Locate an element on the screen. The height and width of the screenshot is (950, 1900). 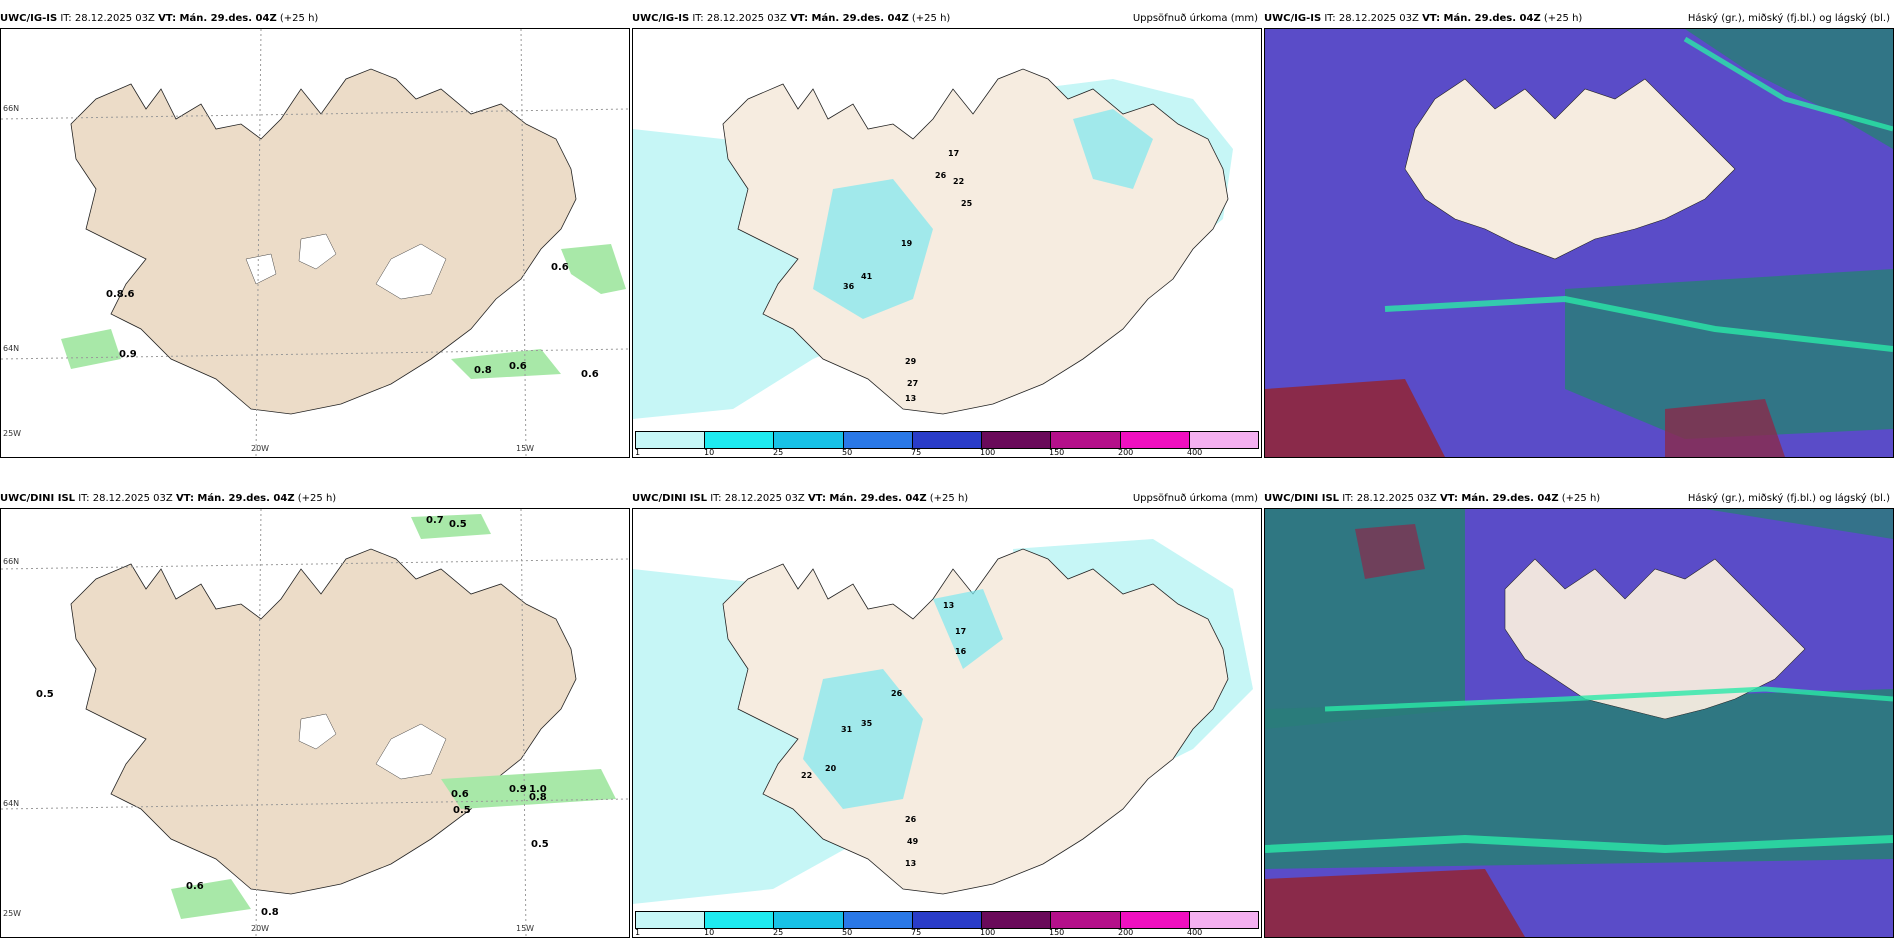
precip-value: 16 is located at coordinates (961, 651).